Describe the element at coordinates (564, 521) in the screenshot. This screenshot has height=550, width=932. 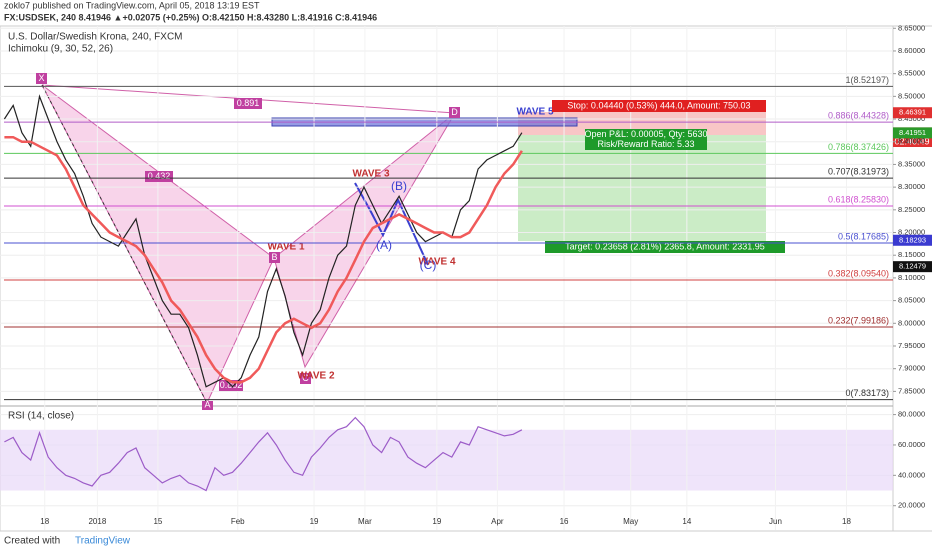
I see `x-tick-label: 16` at that location.